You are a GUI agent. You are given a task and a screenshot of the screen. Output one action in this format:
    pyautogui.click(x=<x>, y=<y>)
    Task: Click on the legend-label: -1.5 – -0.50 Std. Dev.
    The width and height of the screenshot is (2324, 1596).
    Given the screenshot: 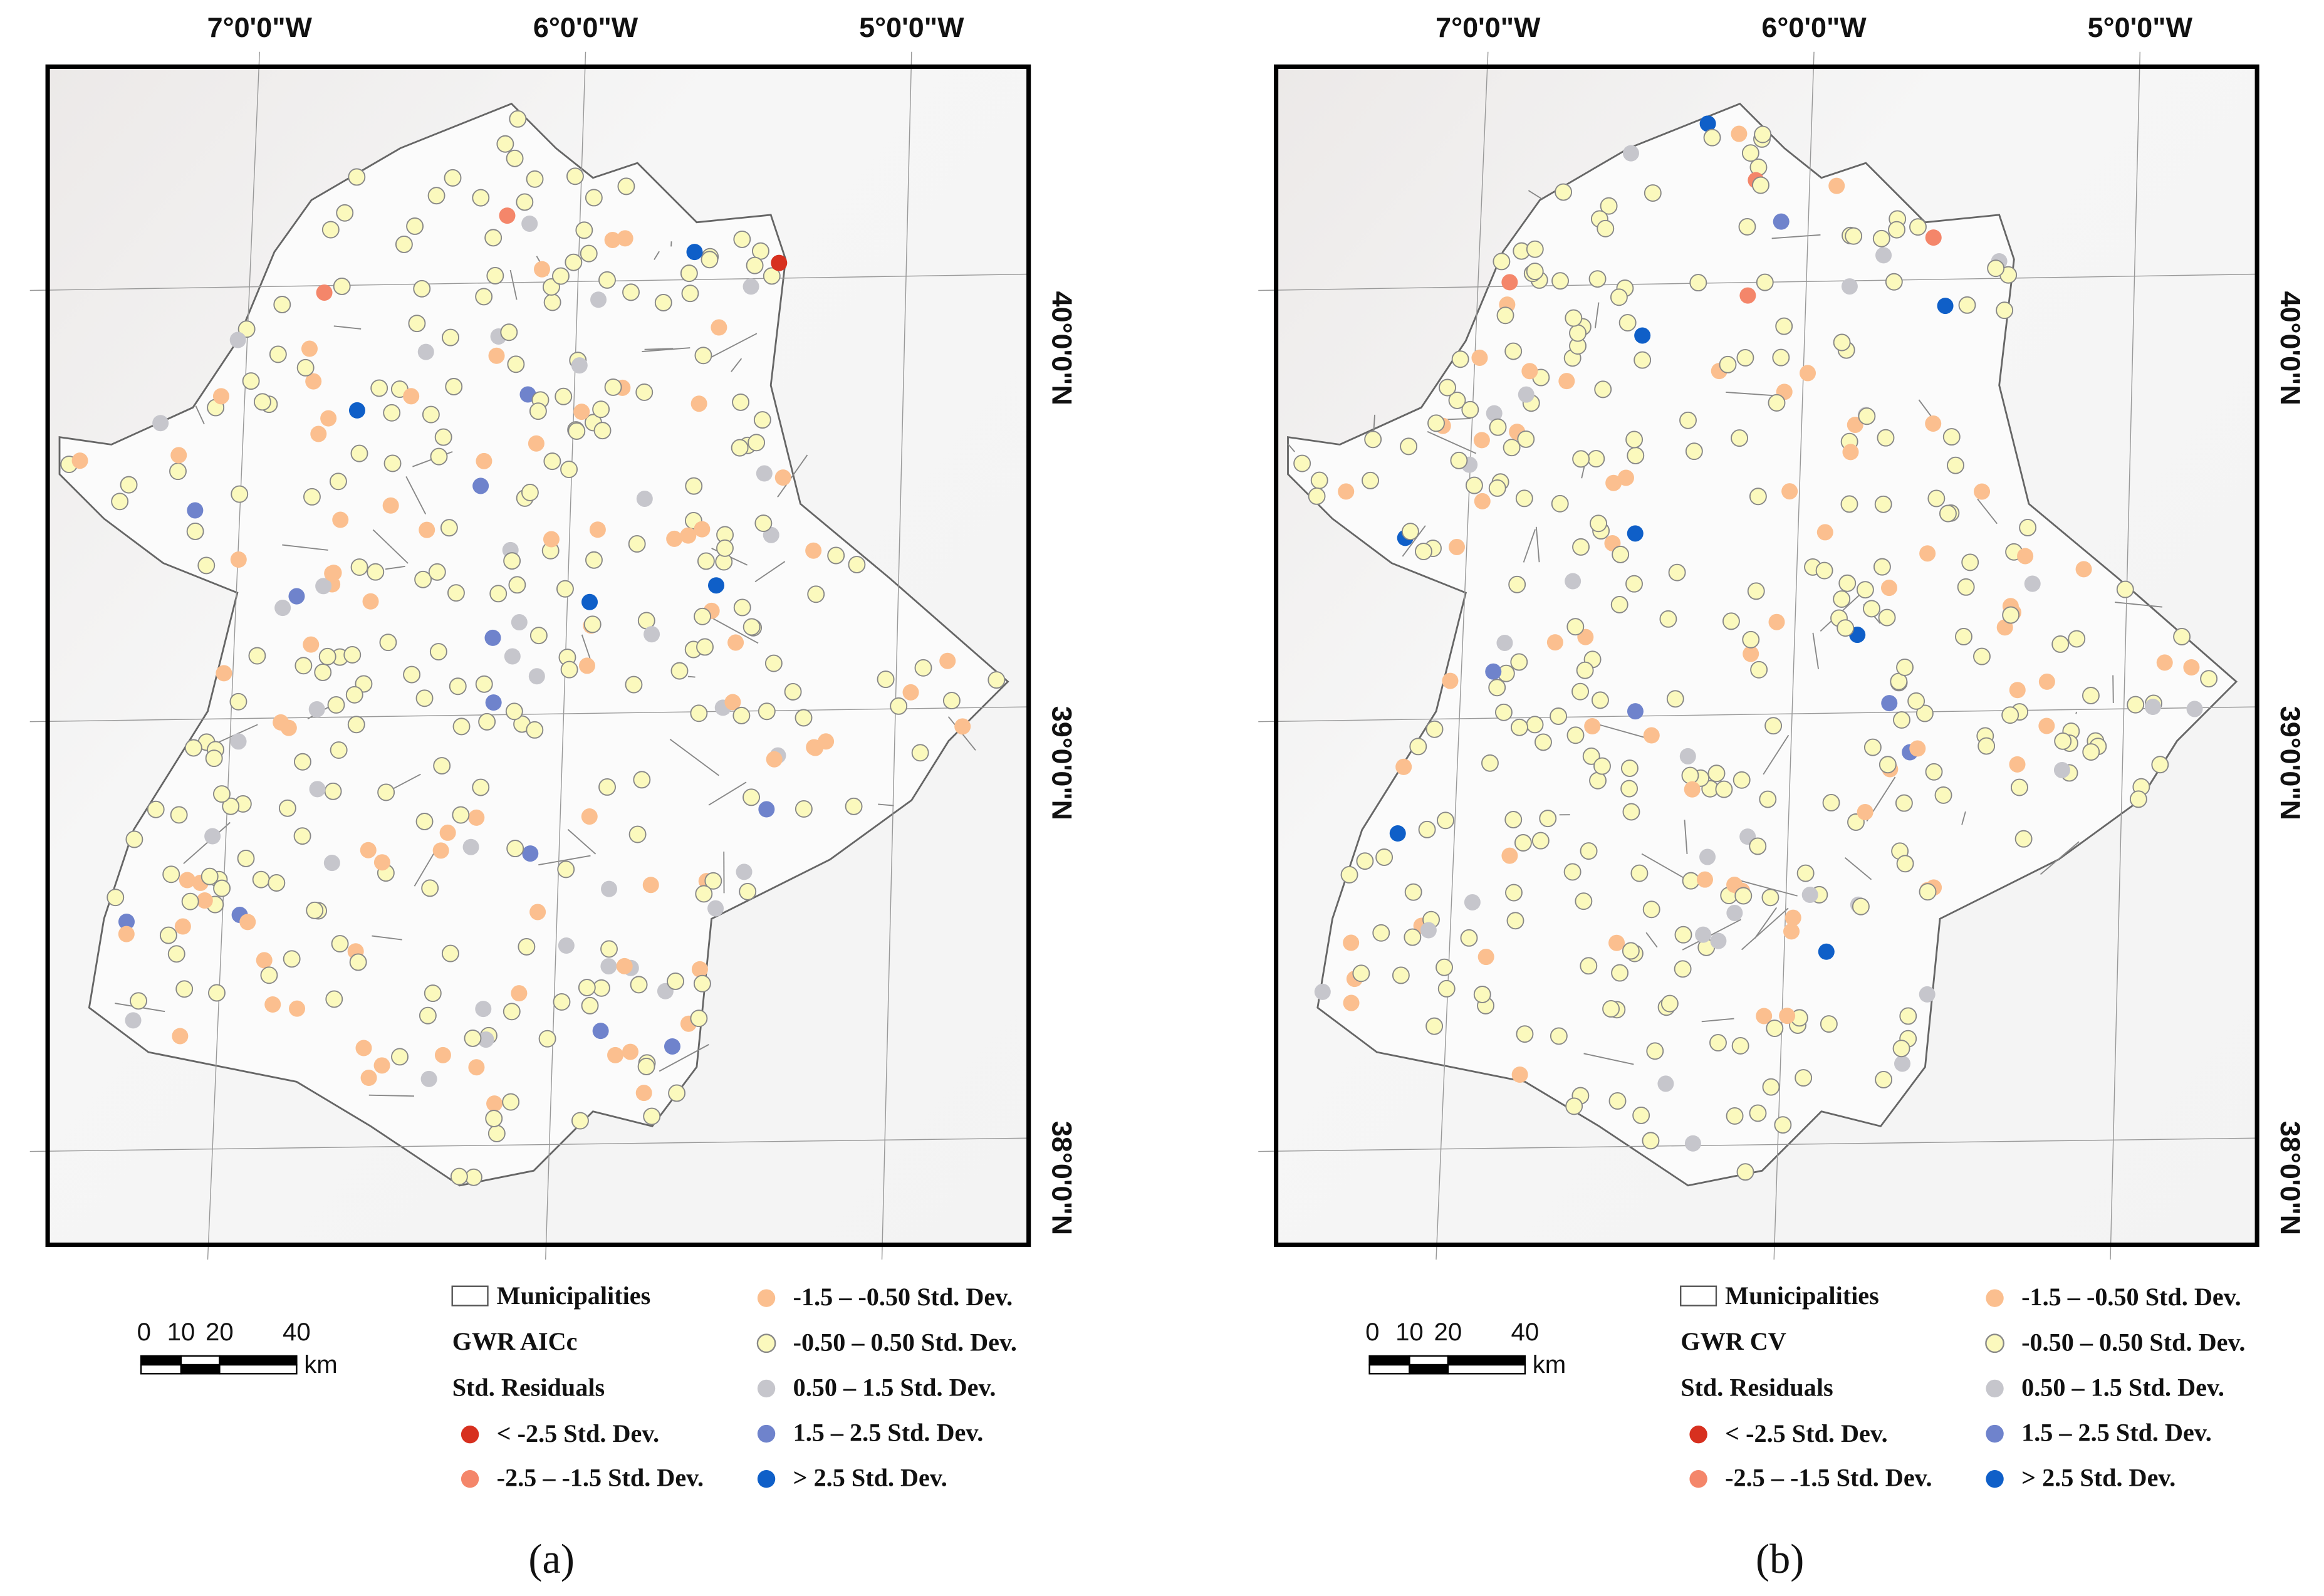 What is the action you would take?
    pyautogui.click(x=2131, y=1297)
    